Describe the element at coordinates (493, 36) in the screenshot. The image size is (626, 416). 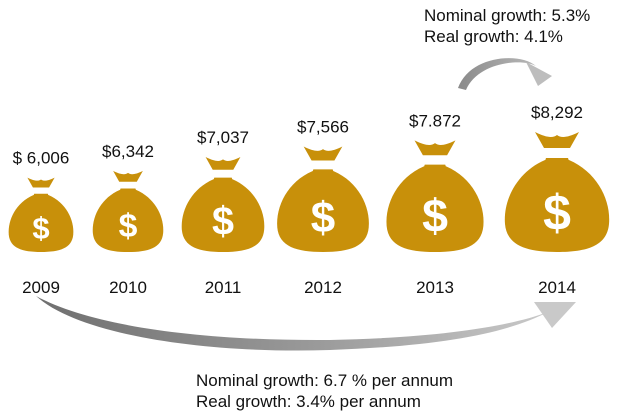
I see `real-growth-top: Real growth: 4.1%` at that location.